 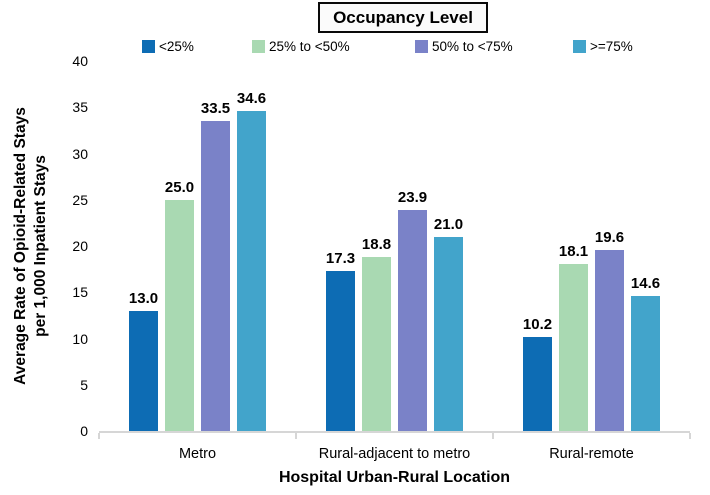 I want to click on legend-item: <25%, so click(x=168, y=46).